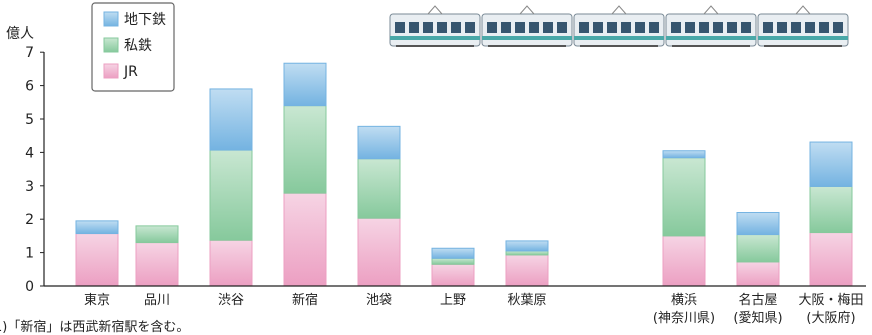  Describe the element at coordinates (29, 187) in the screenshot. I see `y-tick-label: 3` at that location.